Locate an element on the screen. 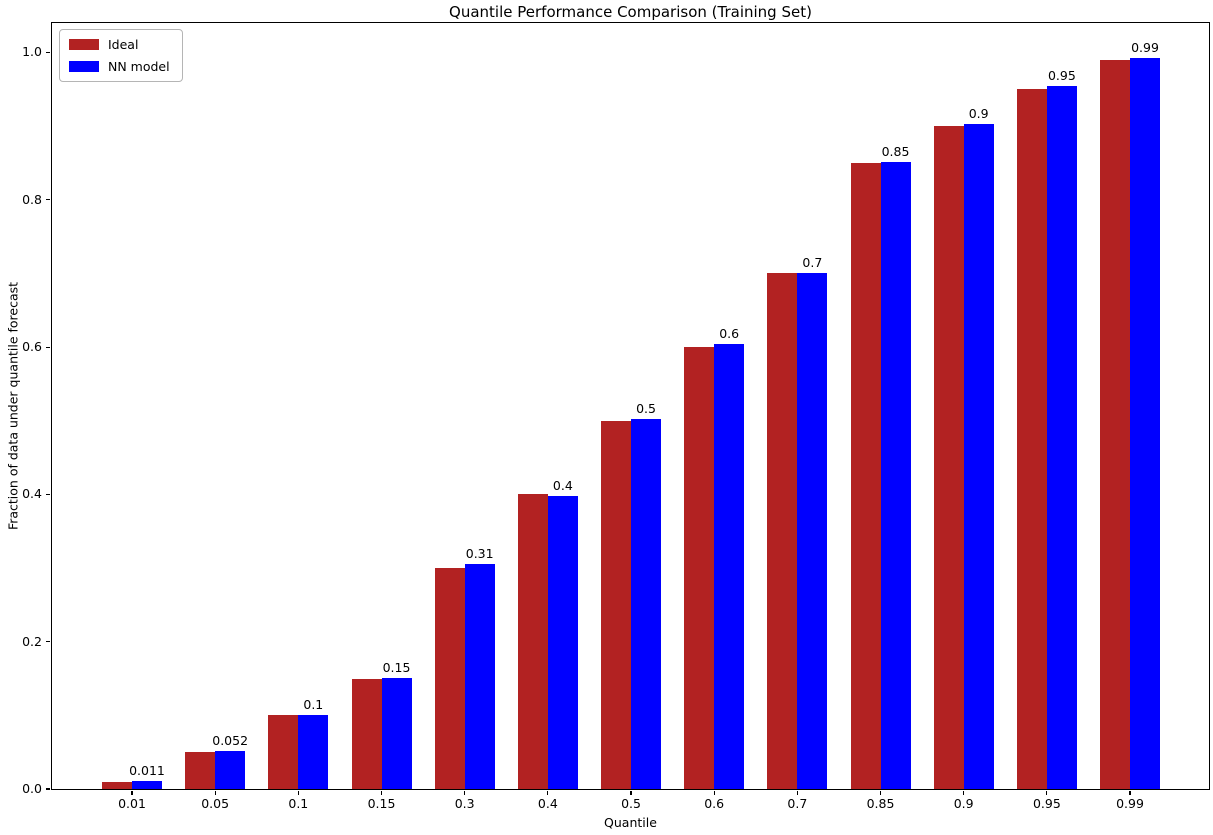 The height and width of the screenshot is (835, 1213). legend-label-ideal: Ideal is located at coordinates (123, 44).